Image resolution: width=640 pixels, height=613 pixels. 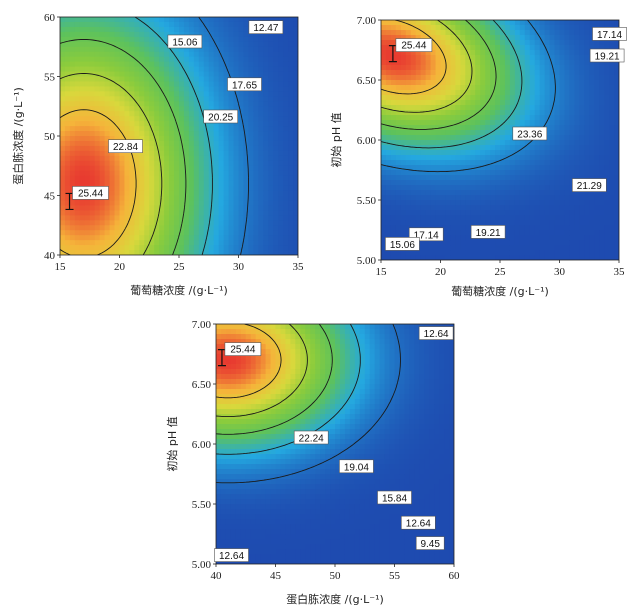 What do you see at coordinates (120, 267) in the screenshot?
I see `x-tick-label: 20` at bounding box center [120, 267].